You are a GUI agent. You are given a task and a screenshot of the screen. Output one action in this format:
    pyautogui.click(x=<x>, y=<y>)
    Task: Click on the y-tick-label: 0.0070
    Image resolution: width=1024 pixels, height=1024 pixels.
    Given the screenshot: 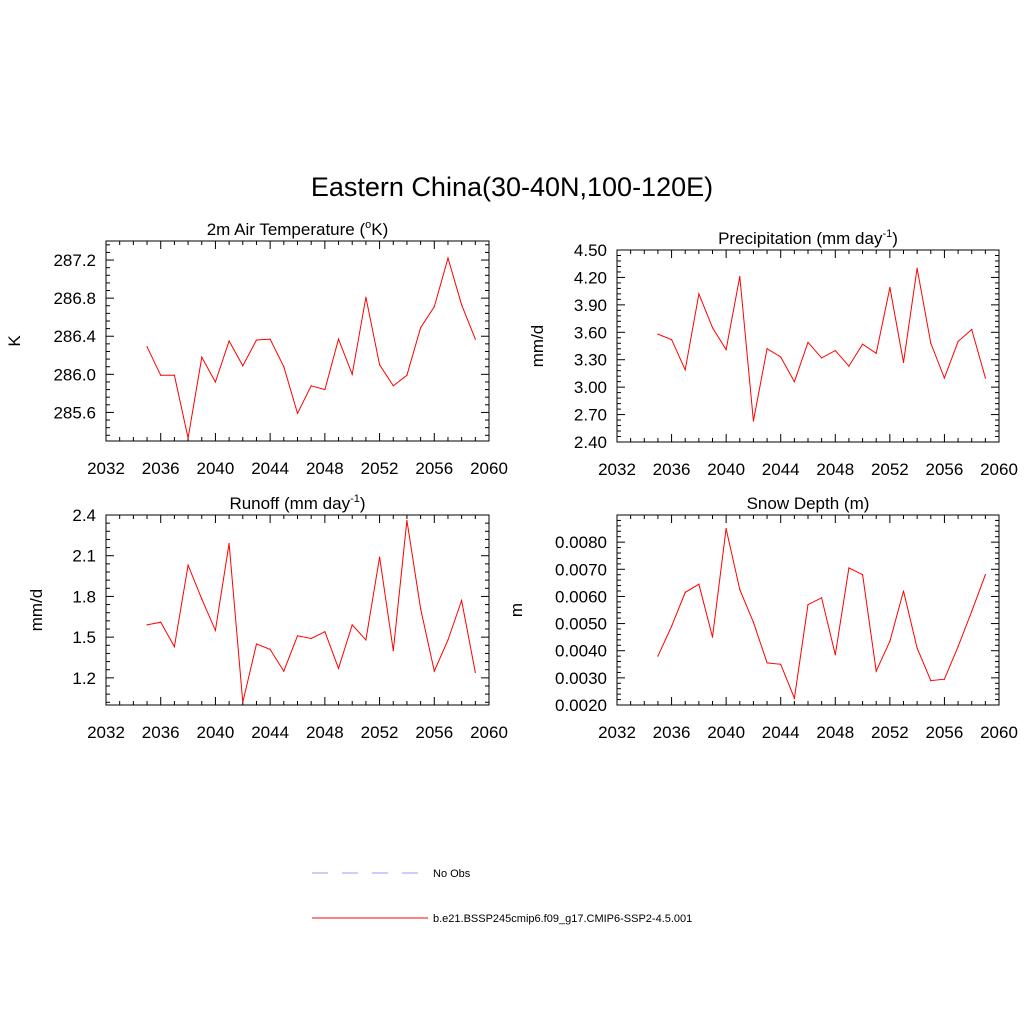 What is the action you would take?
    pyautogui.click(x=581, y=569)
    